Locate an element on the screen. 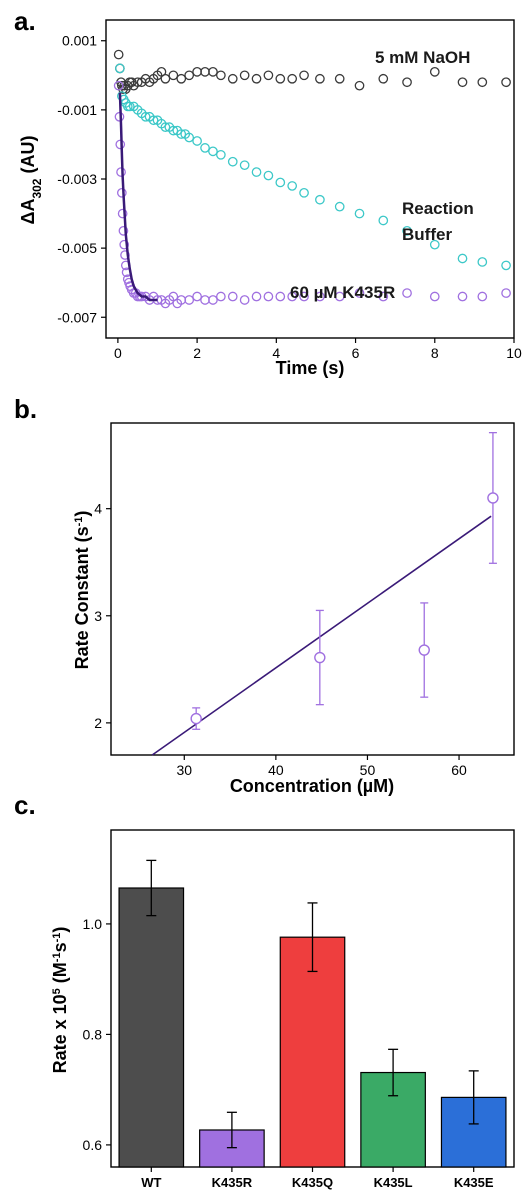 This screenshot has height=1193, width=528. panel-b-xlabel: Concentration (µM) is located at coordinates (312, 786).